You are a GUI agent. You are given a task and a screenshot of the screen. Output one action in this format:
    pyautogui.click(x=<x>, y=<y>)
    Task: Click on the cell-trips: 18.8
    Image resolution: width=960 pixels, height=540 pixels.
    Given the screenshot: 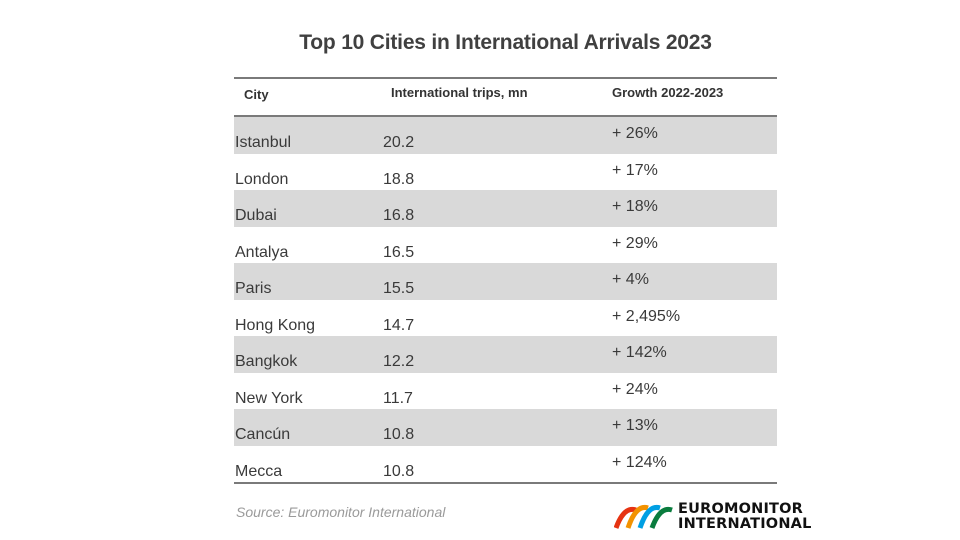 What is the action you would take?
    pyautogui.click(x=399, y=179)
    